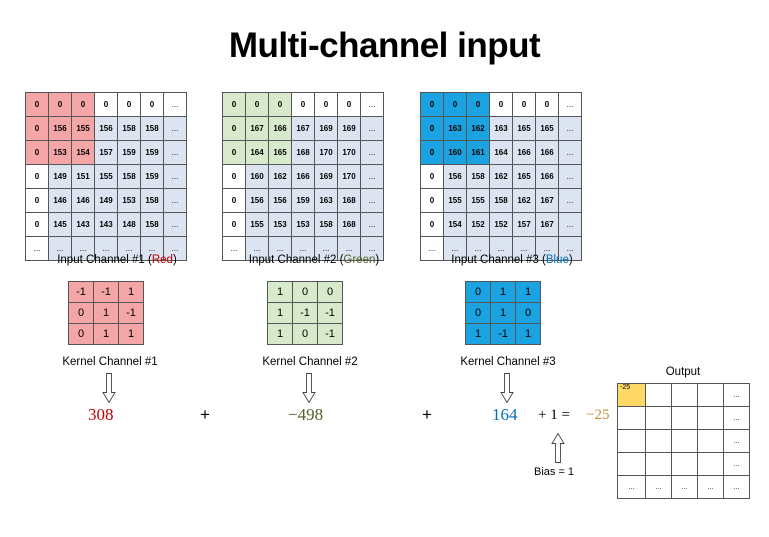 This screenshot has height=537, width=769. Describe the element at coordinates (306, 414) in the screenshot. I see `result-green: −498` at that location.